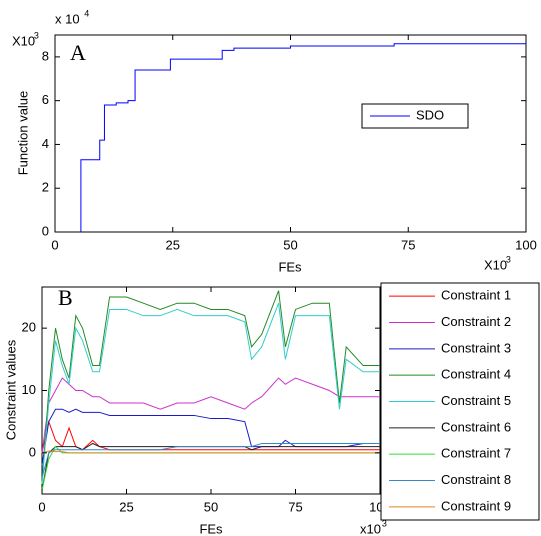 This screenshot has width=541, height=536. I want to click on y-axis-label: Constraint values, so click(10, 389).